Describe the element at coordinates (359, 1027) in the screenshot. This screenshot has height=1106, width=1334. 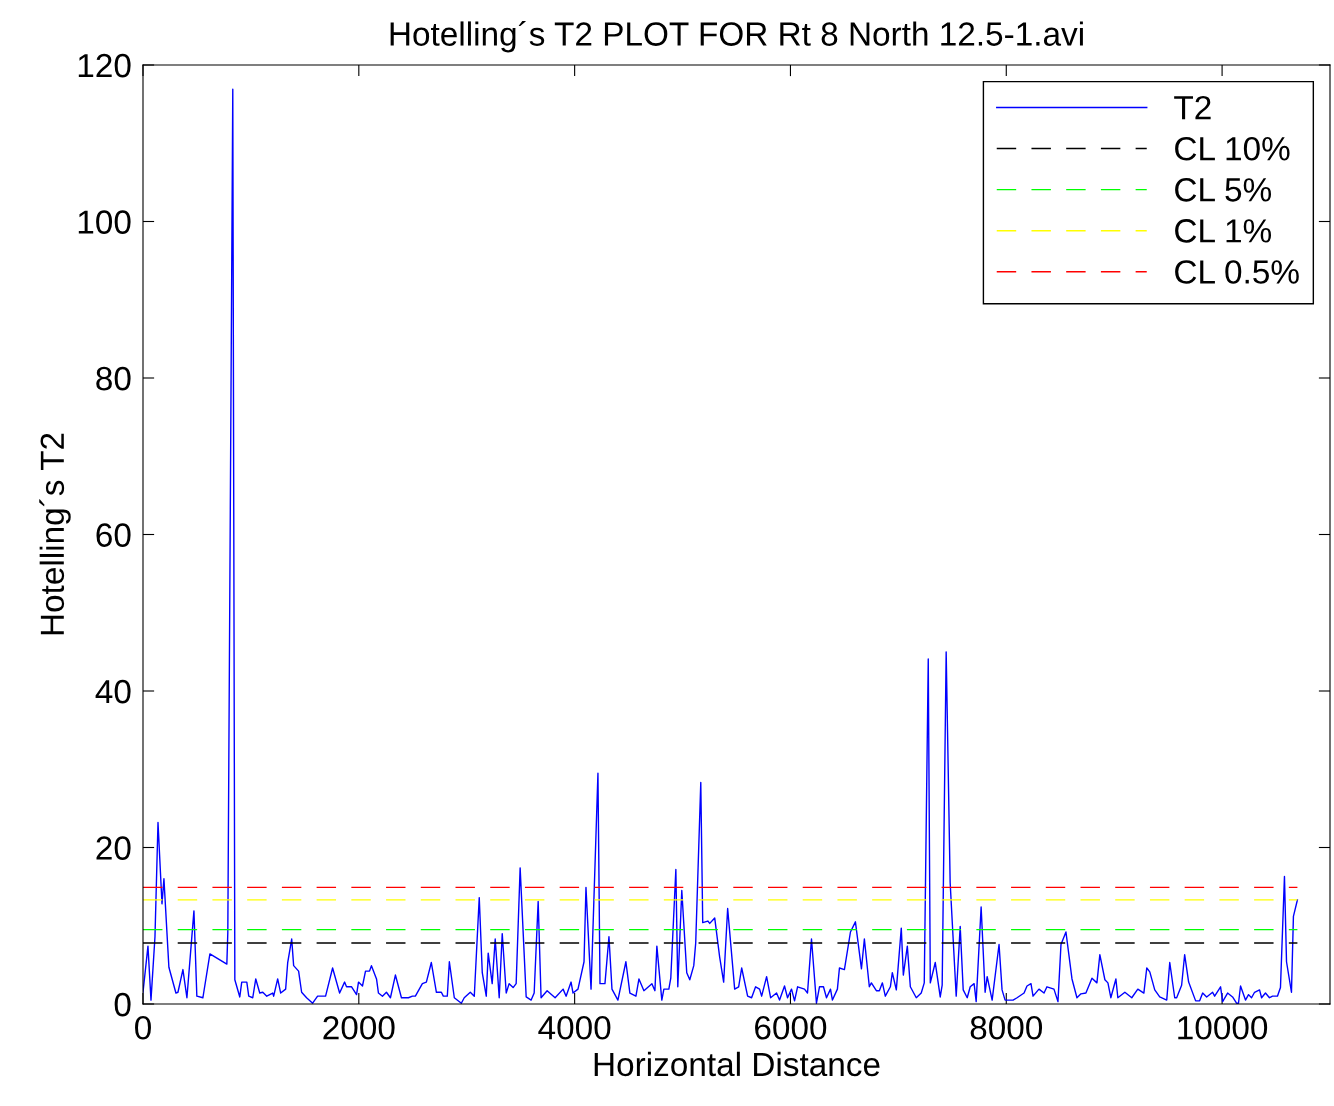
I see `x-tick-label: 2000` at that location.